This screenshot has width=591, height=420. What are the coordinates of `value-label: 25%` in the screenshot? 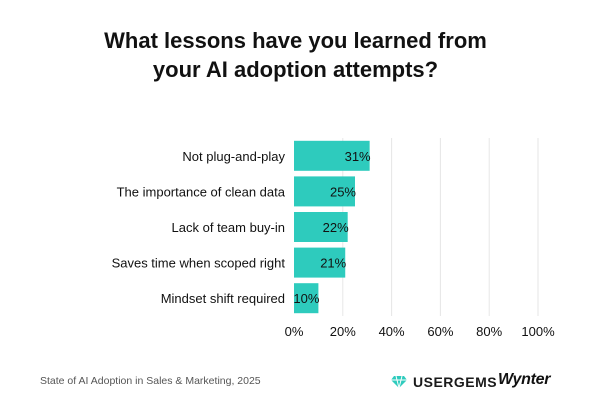 It's located at (343, 191).